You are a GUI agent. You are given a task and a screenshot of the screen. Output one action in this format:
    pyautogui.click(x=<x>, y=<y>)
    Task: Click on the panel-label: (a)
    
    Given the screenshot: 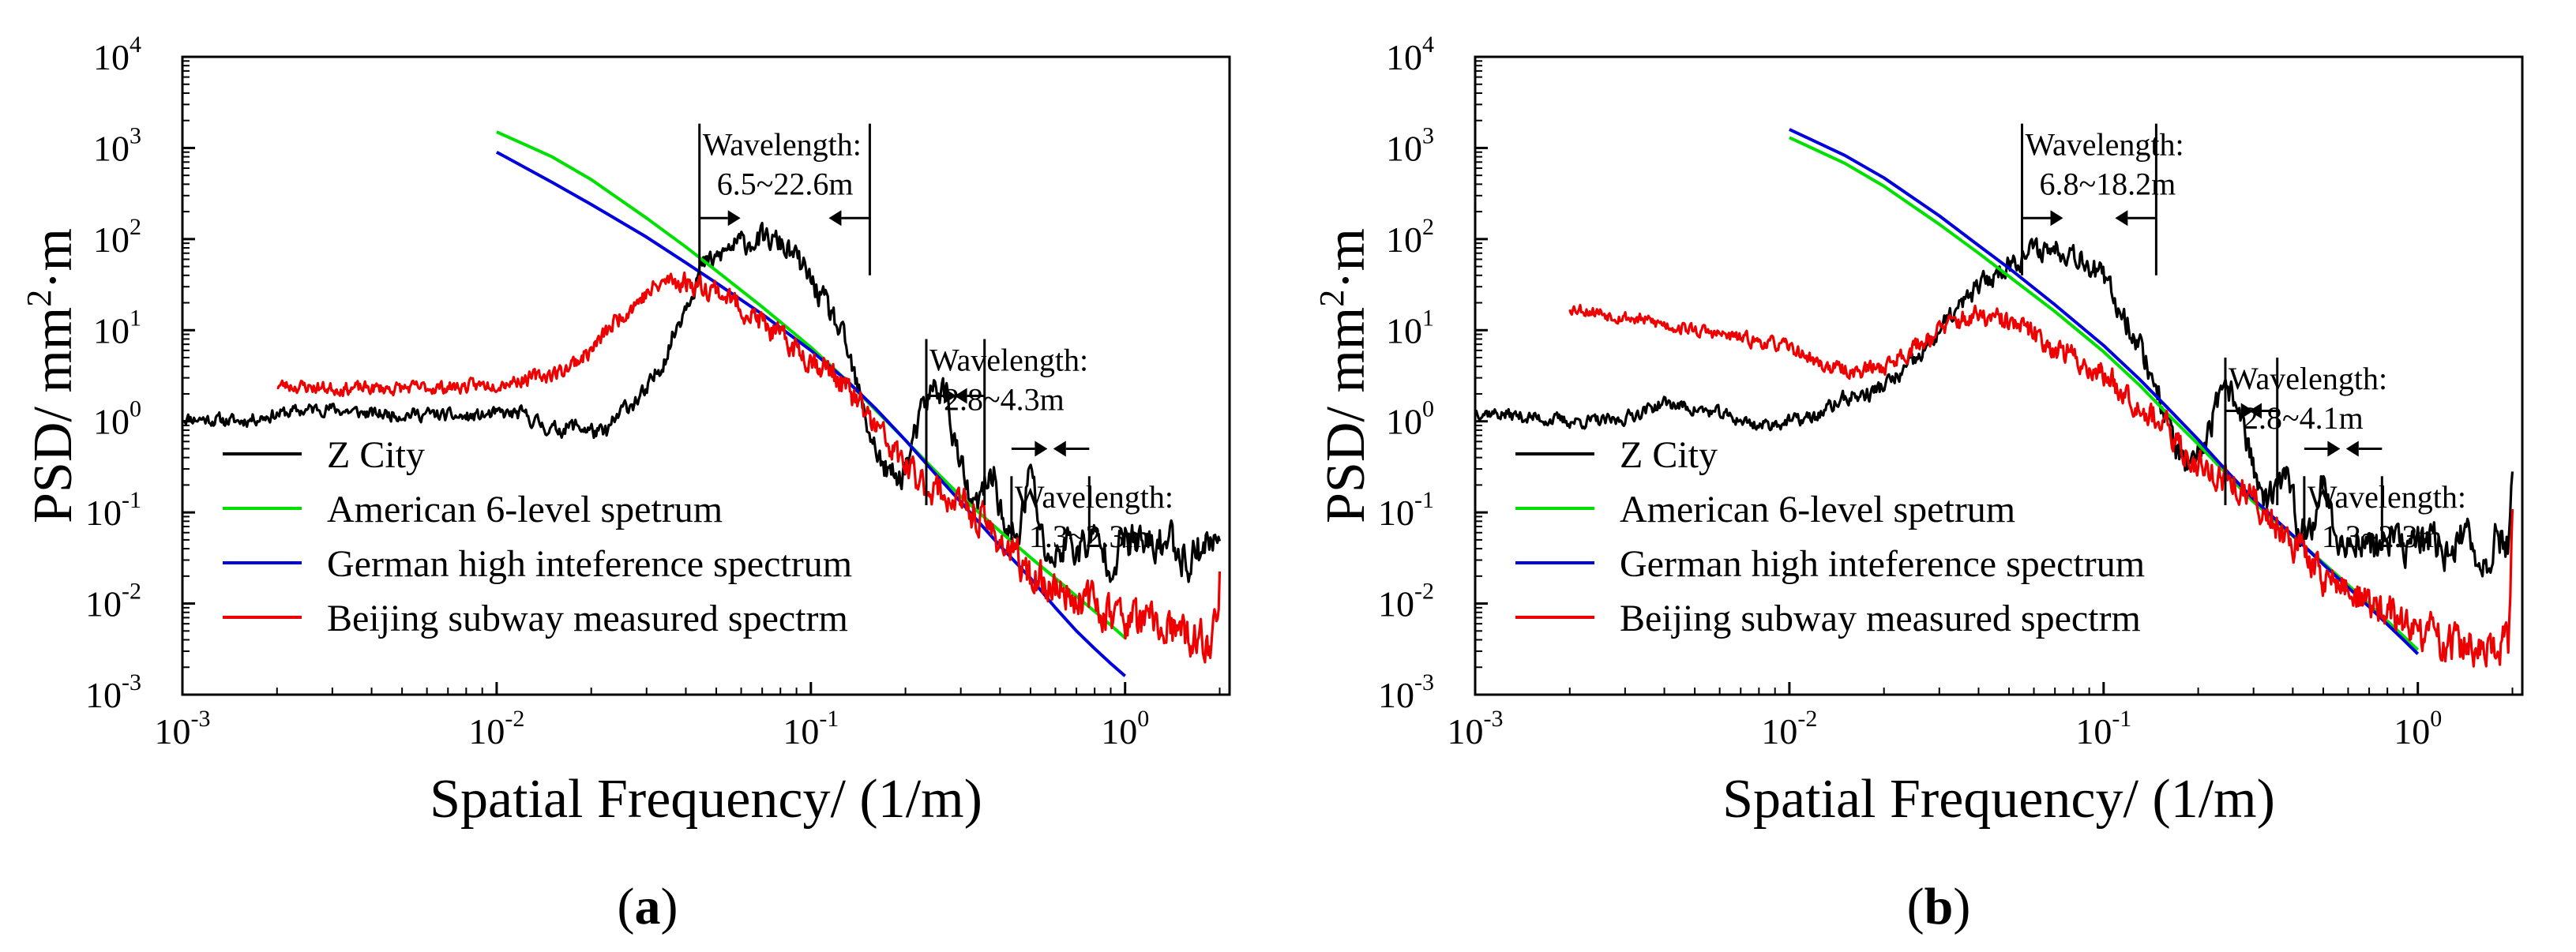 What is the action you would take?
    pyautogui.click(x=648, y=906)
    